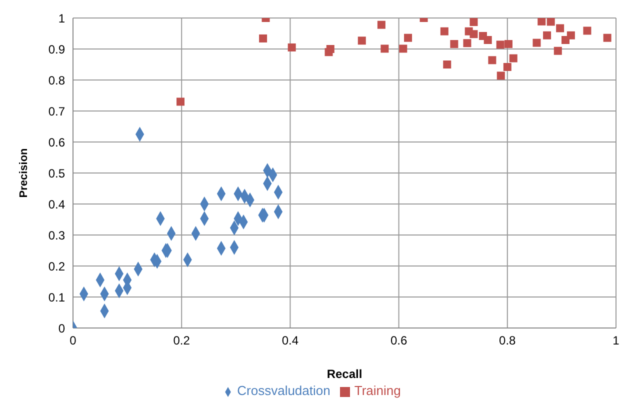  What do you see at coordinates (57, 80) in the screenshot?
I see `y-tick-label: 0.8` at bounding box center [57, 80].